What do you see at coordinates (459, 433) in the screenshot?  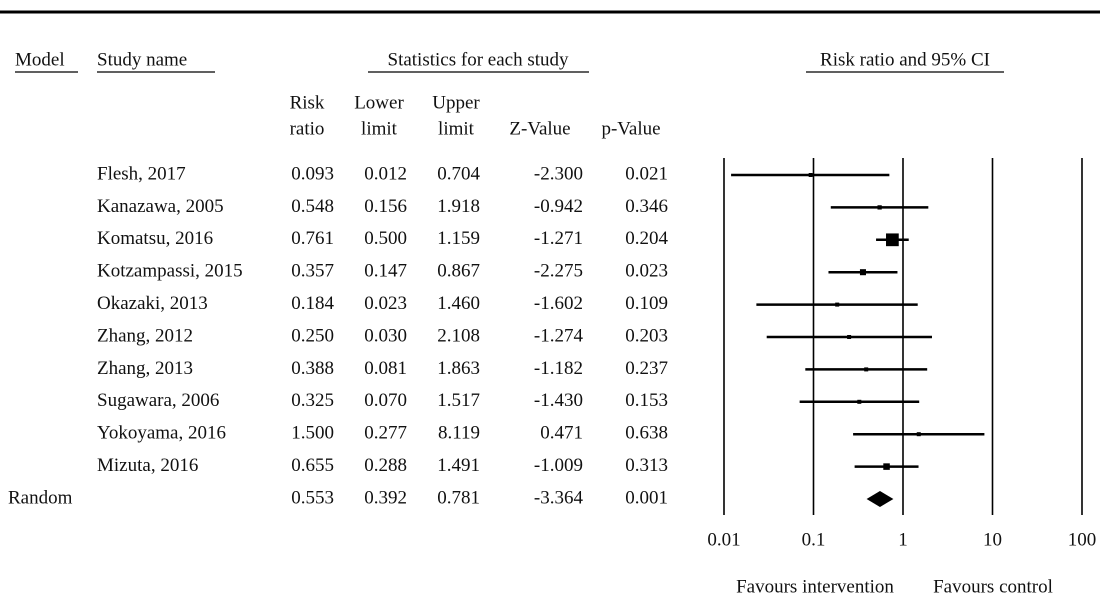 I see `cell-value: 8.119` at bounding box center [459, 433].